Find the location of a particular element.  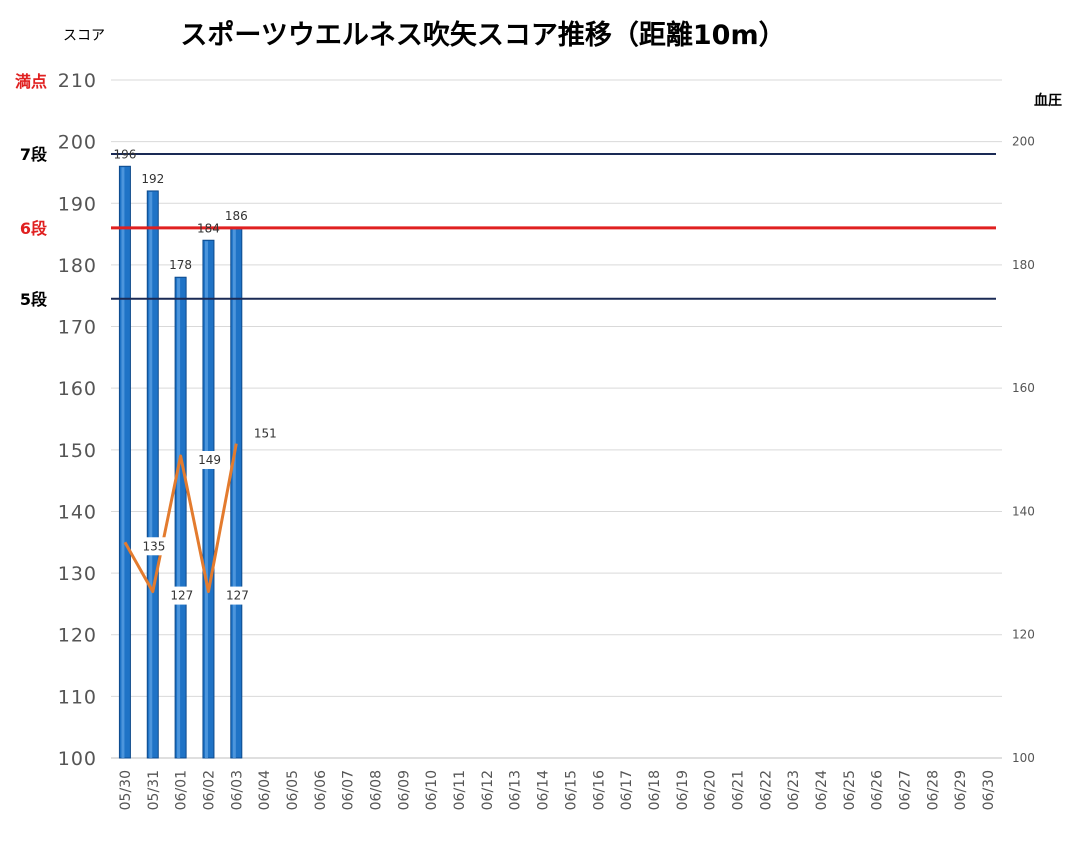

line-series-path is located at coordinates (180, 518).